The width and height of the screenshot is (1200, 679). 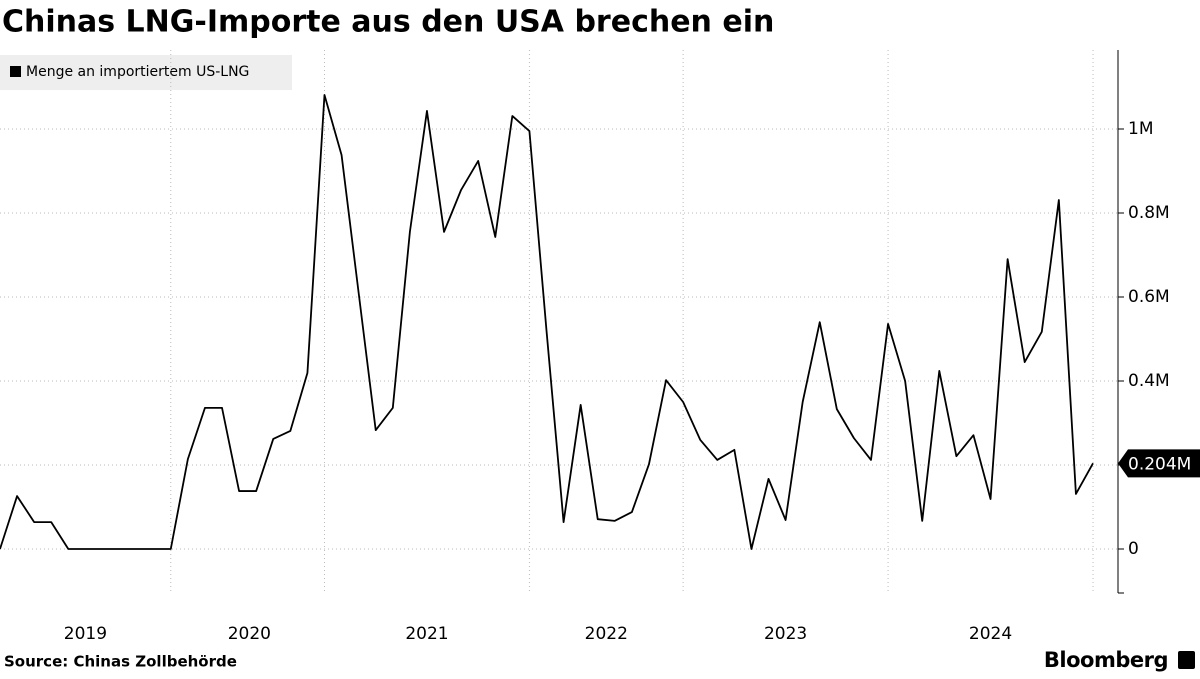 What do you see at coordinates (249, 634) in the screenshot?
I see `x-tick-label: 2020` at bounding box center [249, 634].